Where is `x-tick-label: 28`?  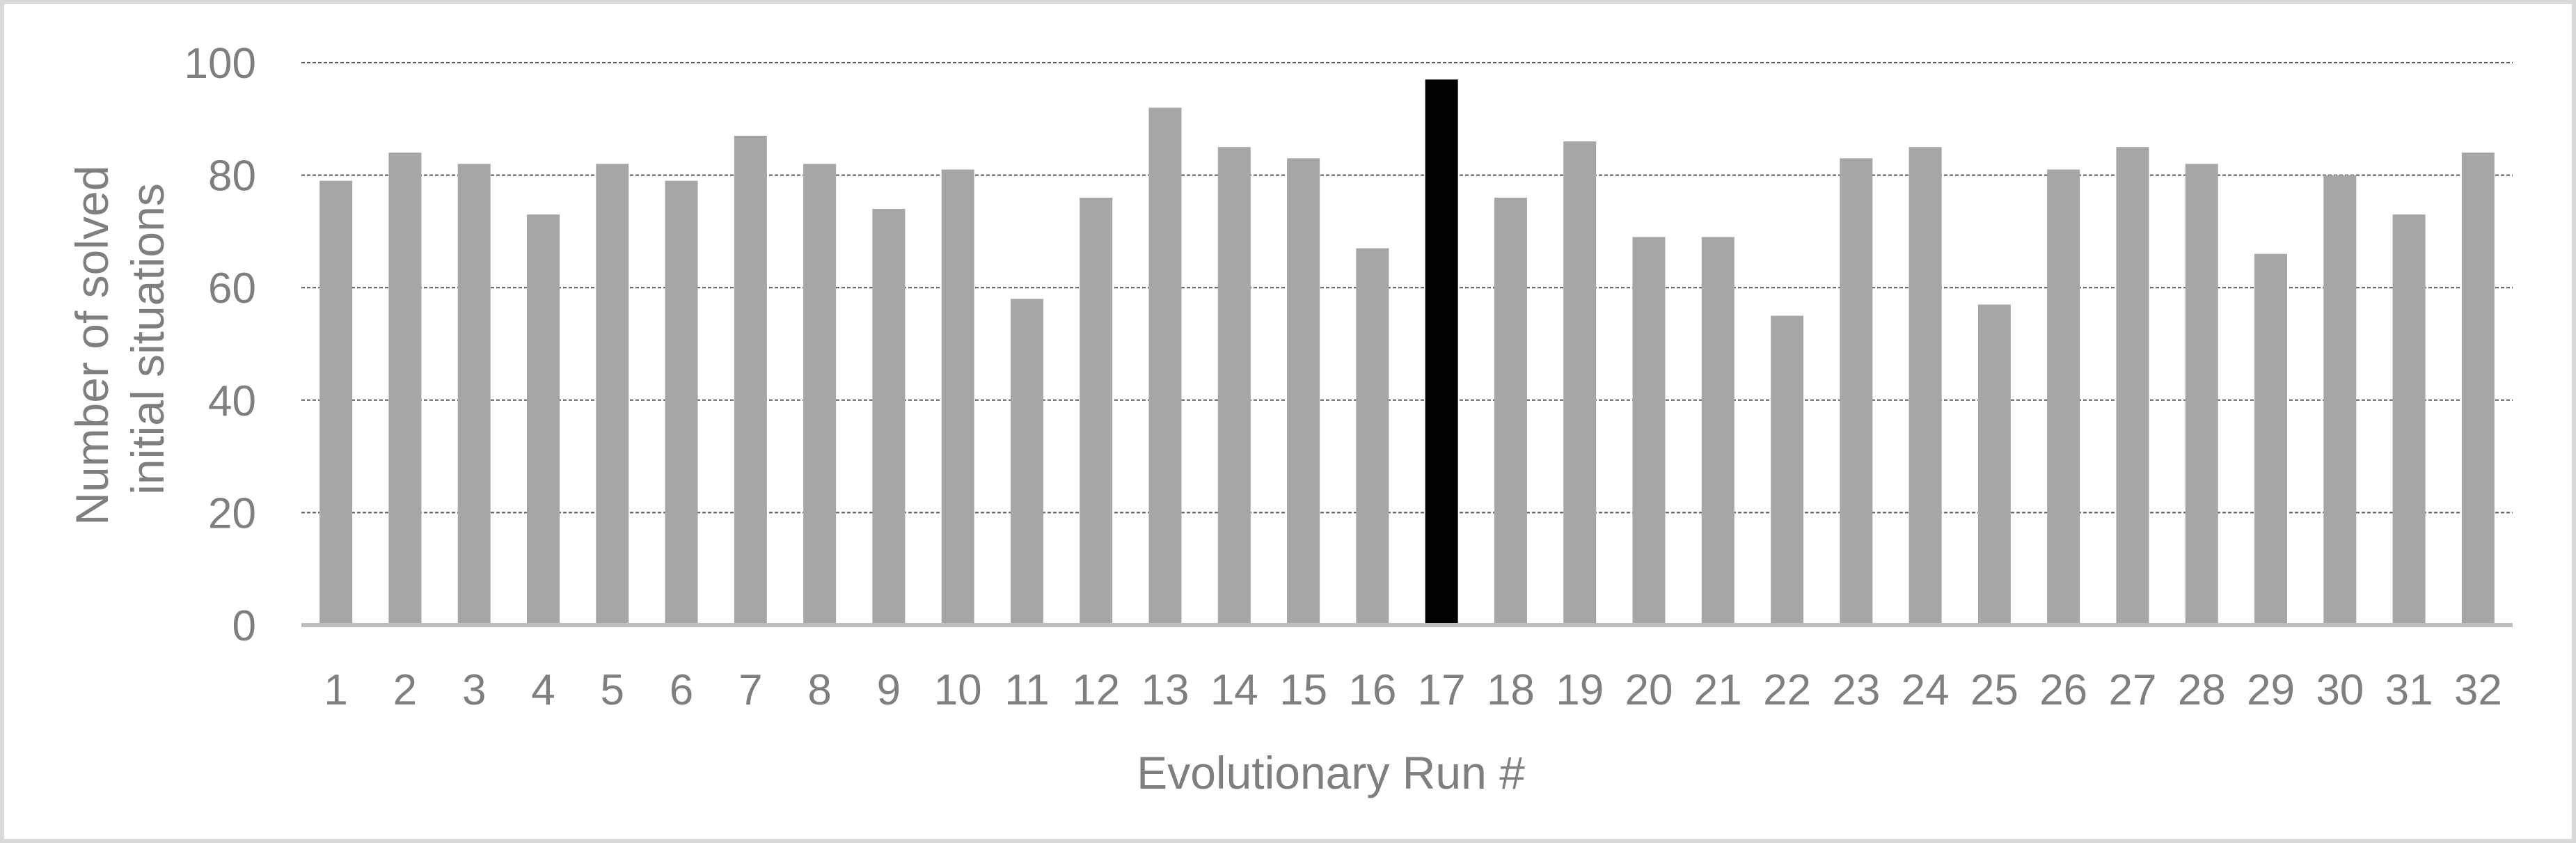
x-tick-label: 28 is located at coordinates (2202, 690).